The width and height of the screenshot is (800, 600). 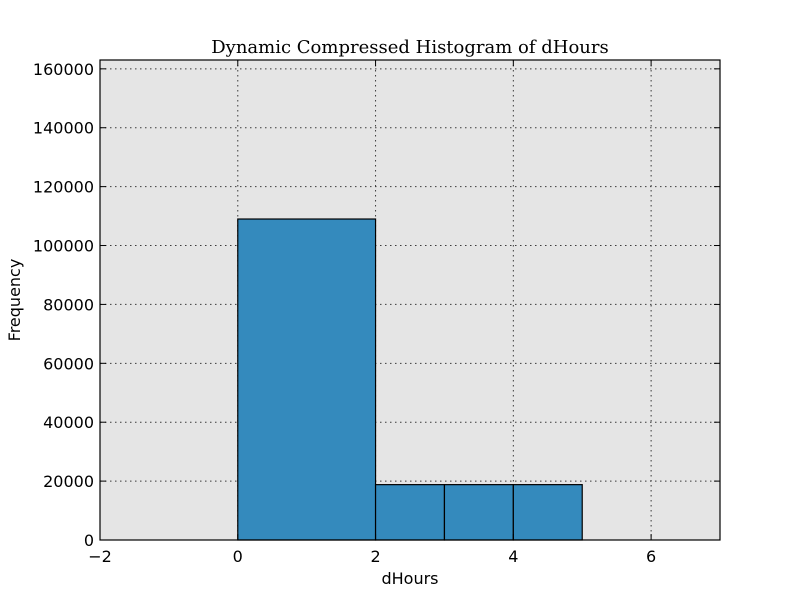 I want to click on x-tick-label: −2, so click(x=100, y=556).